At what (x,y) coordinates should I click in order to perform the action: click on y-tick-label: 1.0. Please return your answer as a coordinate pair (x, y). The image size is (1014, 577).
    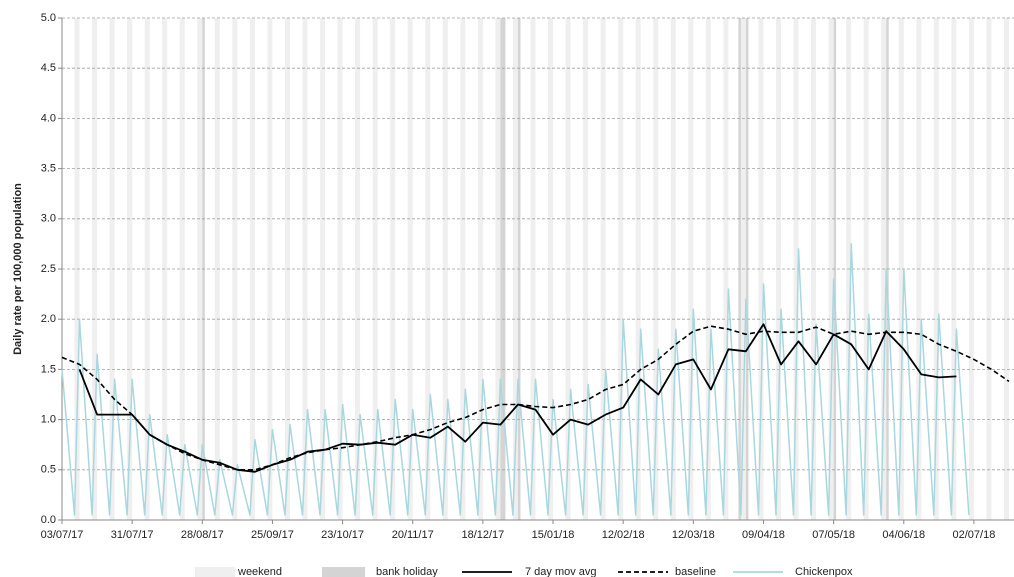
    Looking at the image, I should click on (48, 420).